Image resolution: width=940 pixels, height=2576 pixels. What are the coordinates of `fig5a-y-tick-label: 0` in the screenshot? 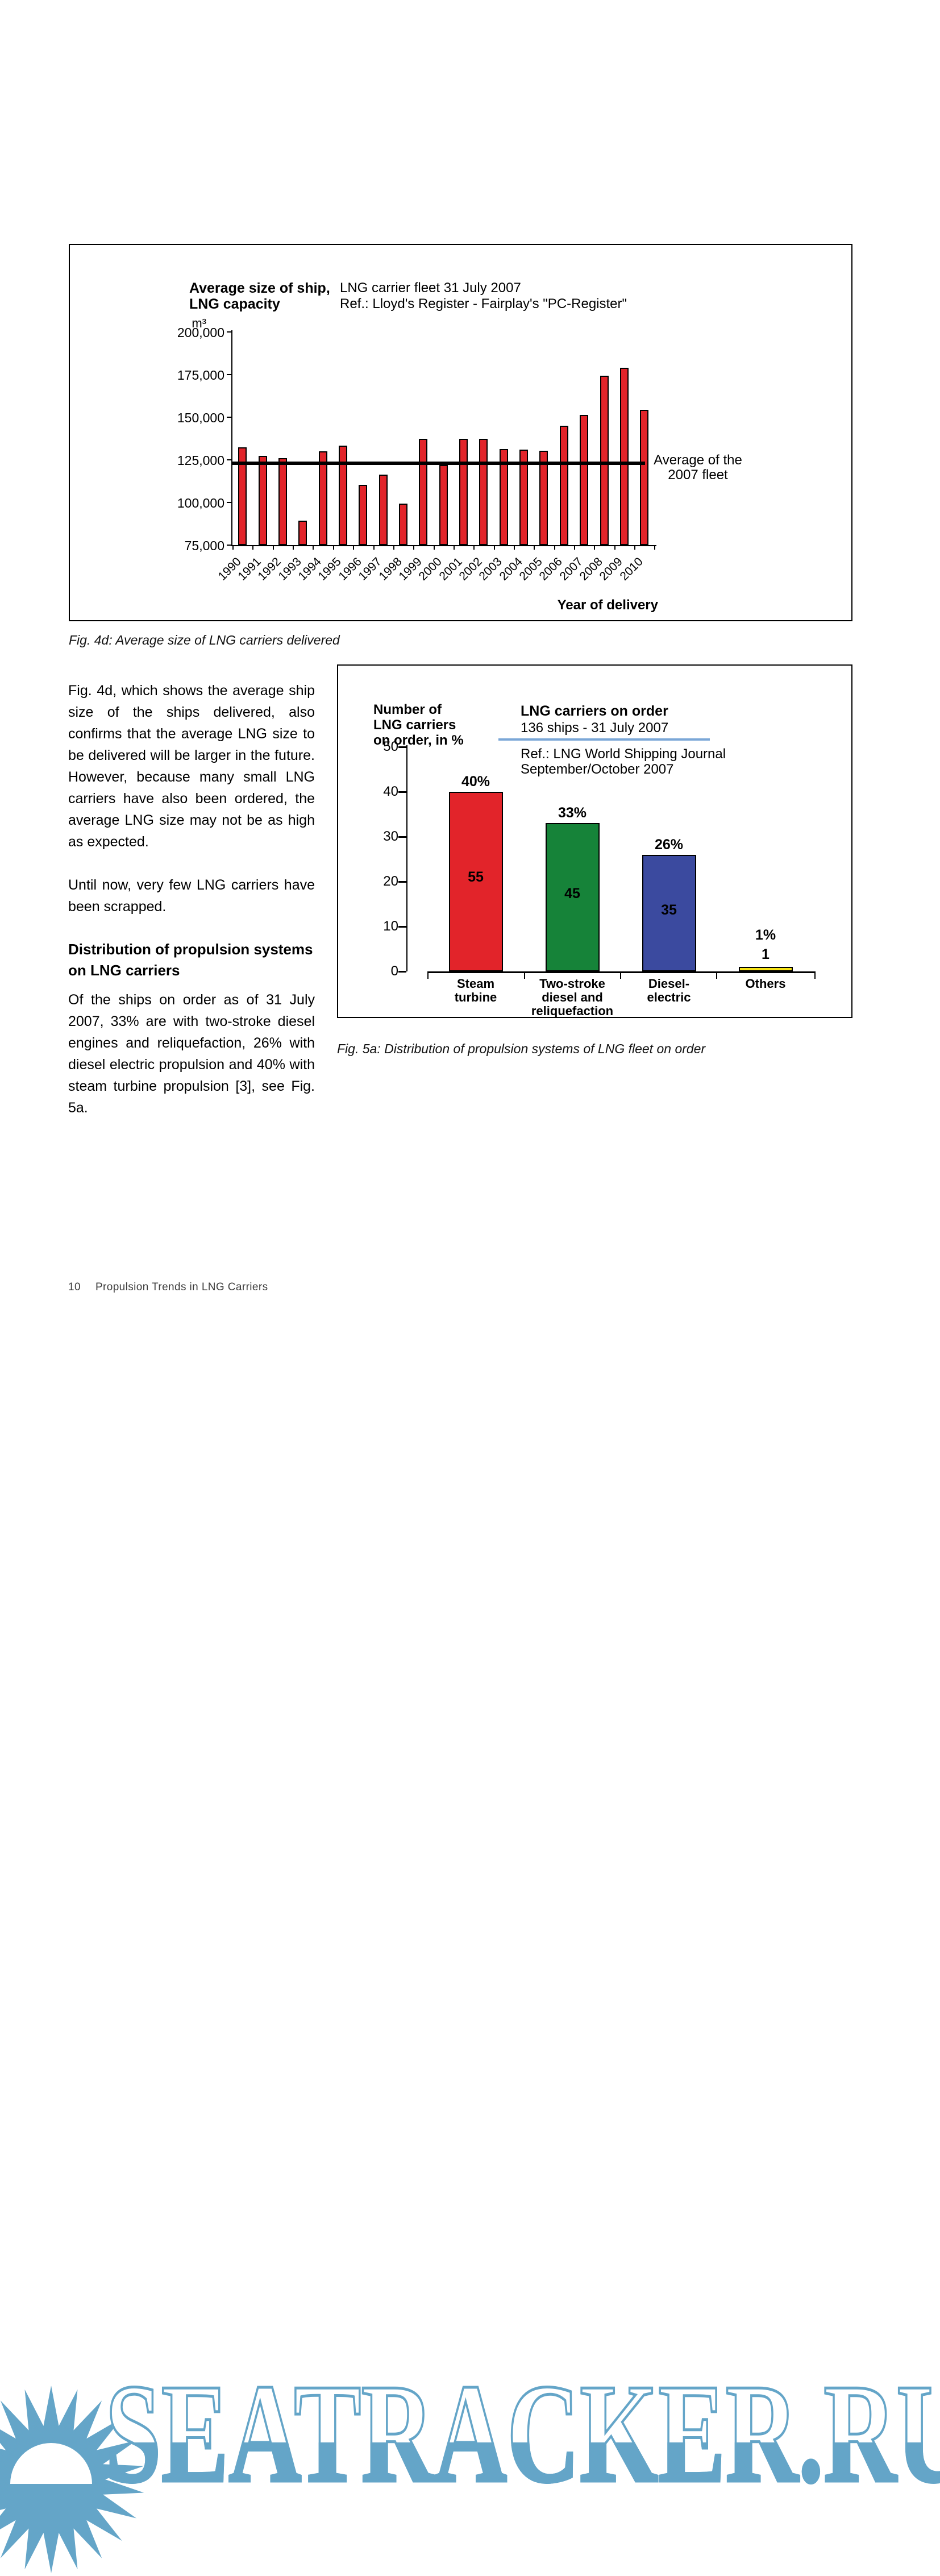 It's located at (394, 971).